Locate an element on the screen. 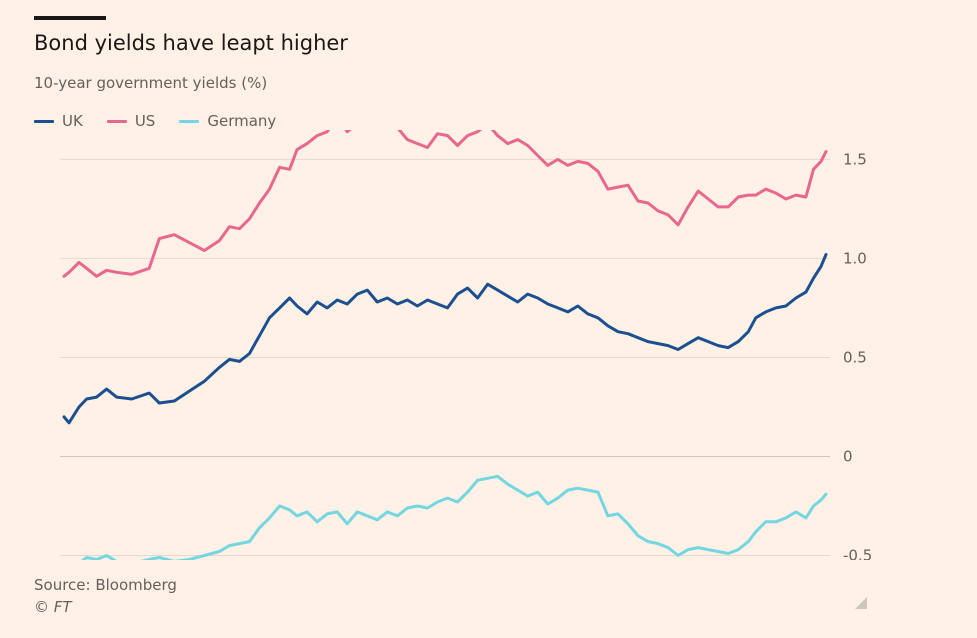 Image resolution: width=977 pixels, height=638 pixels. series-line-germany is located at coordinates (454, 517).